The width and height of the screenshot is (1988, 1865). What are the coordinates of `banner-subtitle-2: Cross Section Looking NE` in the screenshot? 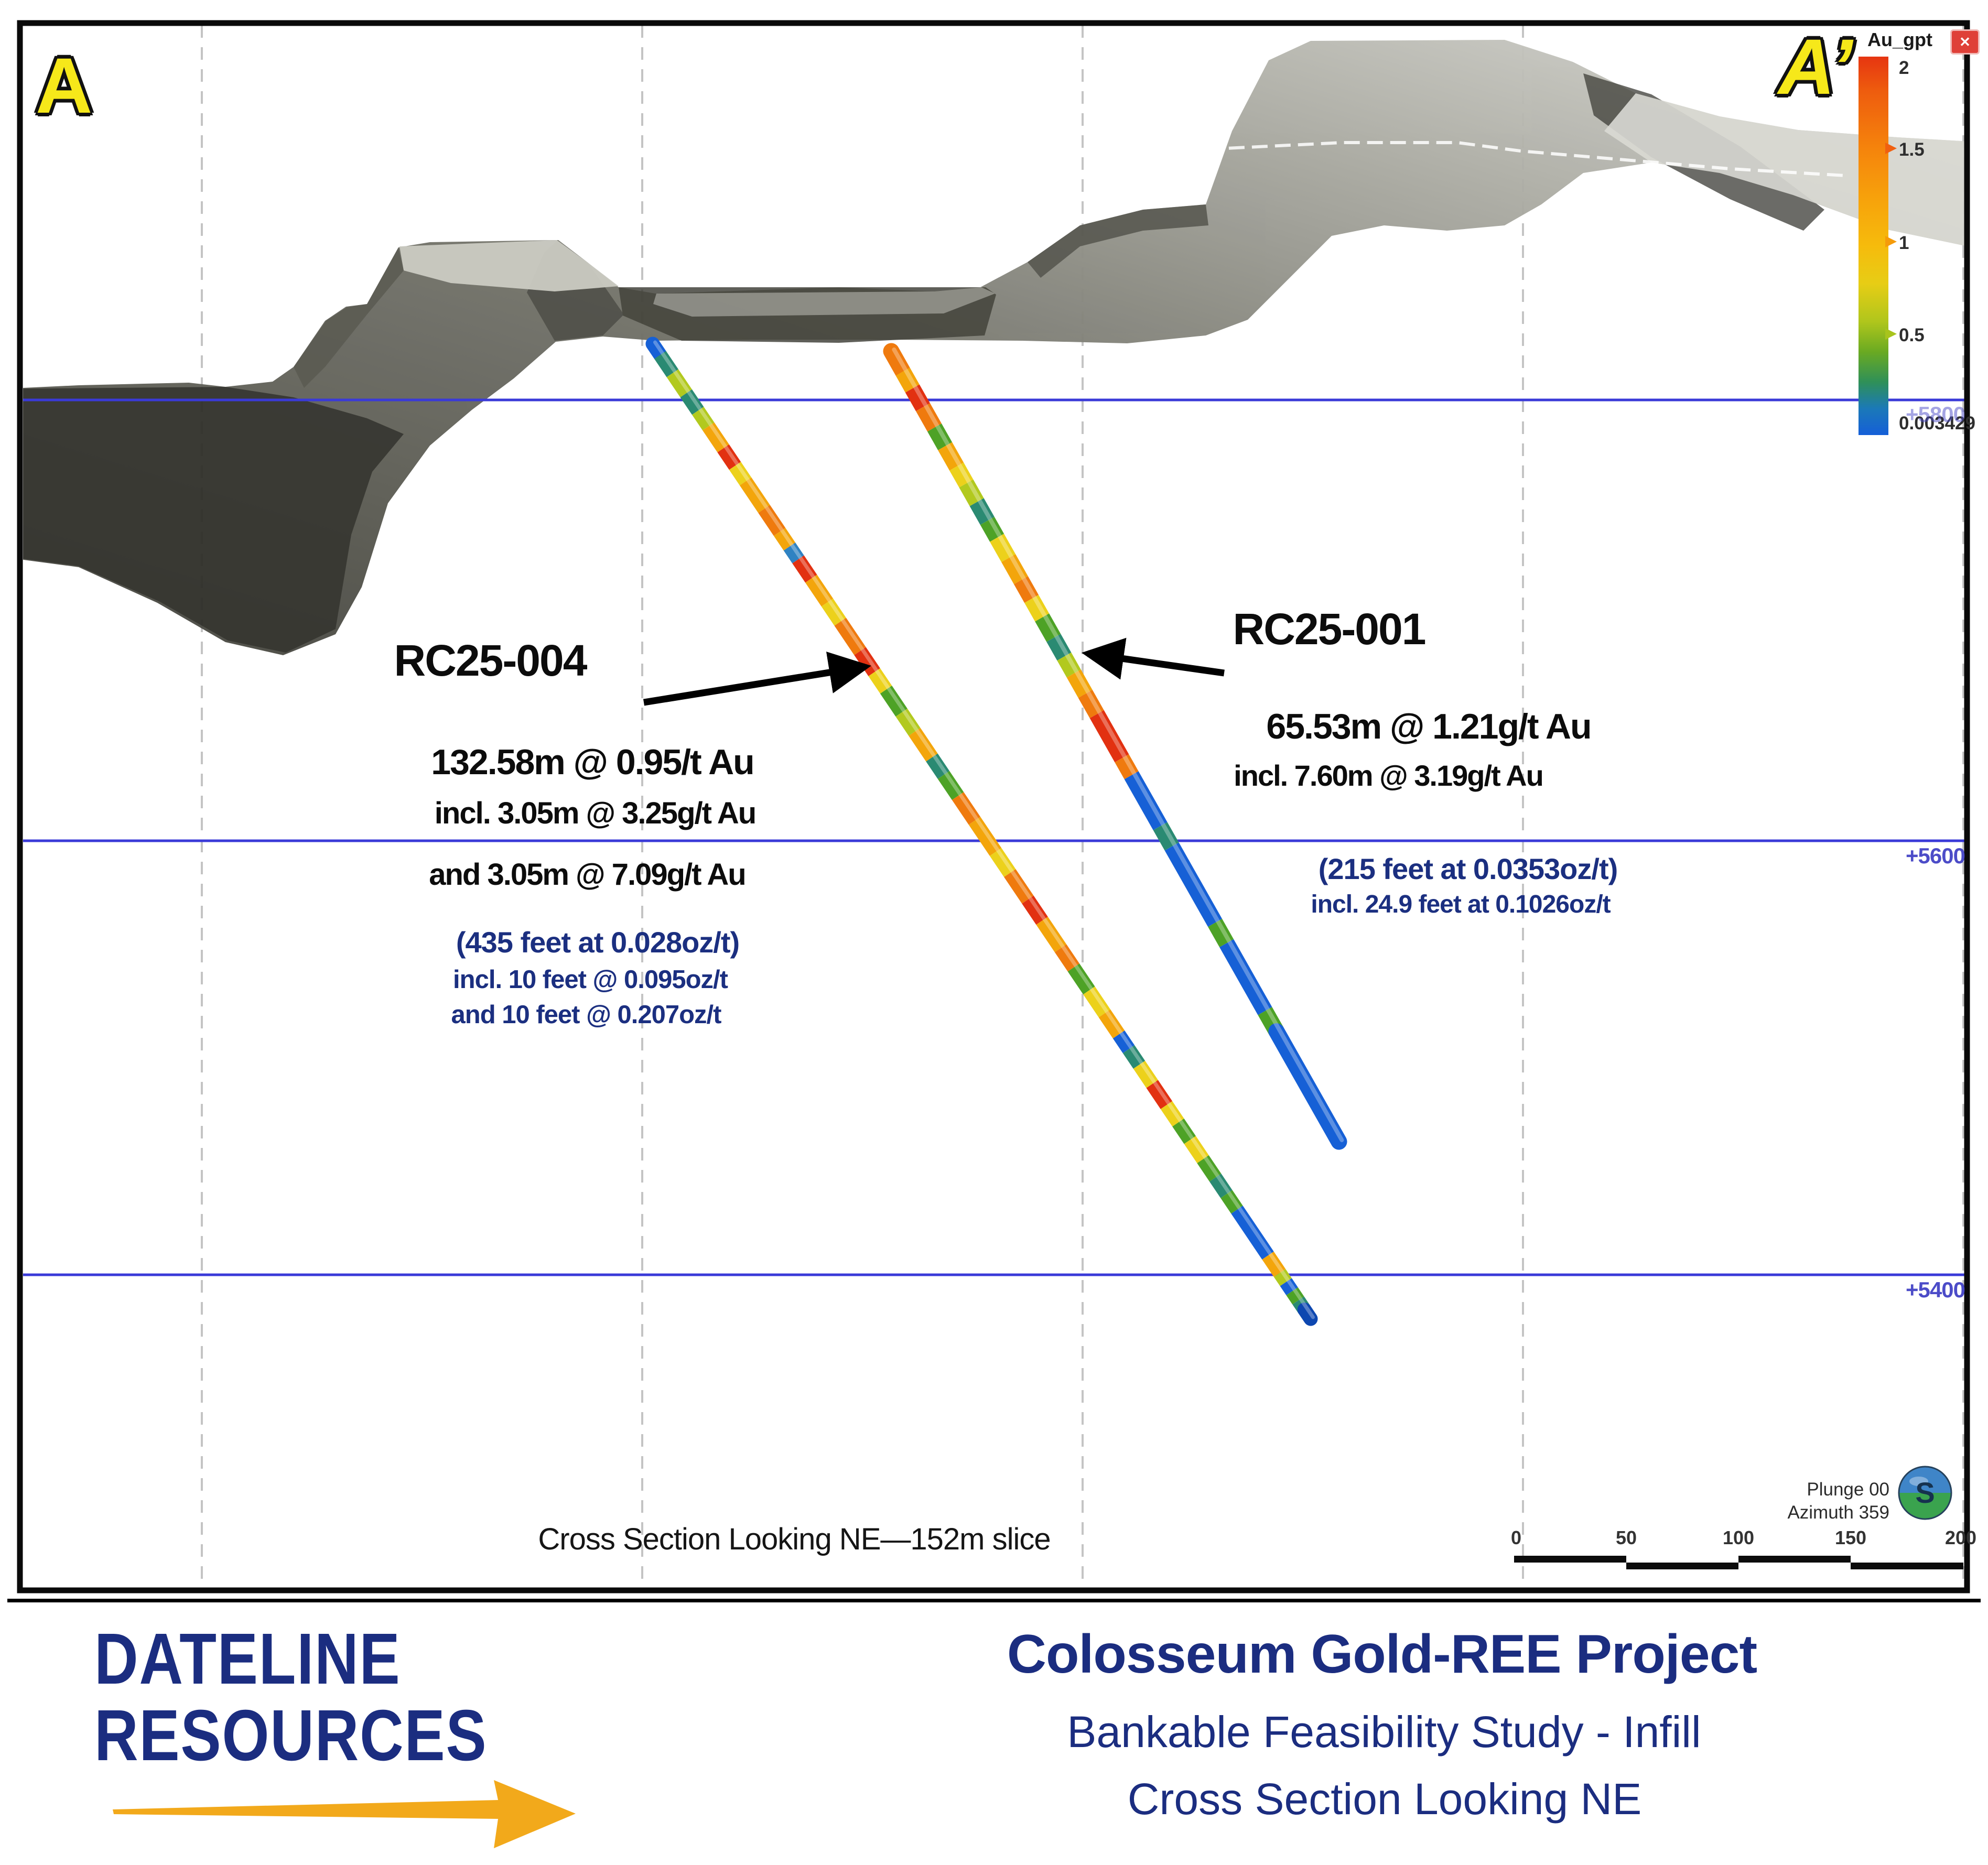 It's located at (1384, 1799).